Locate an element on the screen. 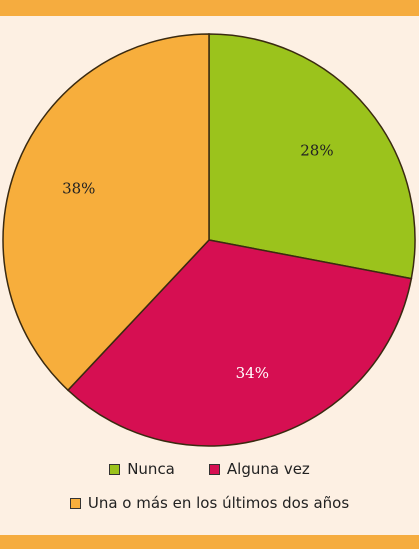  legend-item-nunca: Nunca is located at coordinates (142, 469).